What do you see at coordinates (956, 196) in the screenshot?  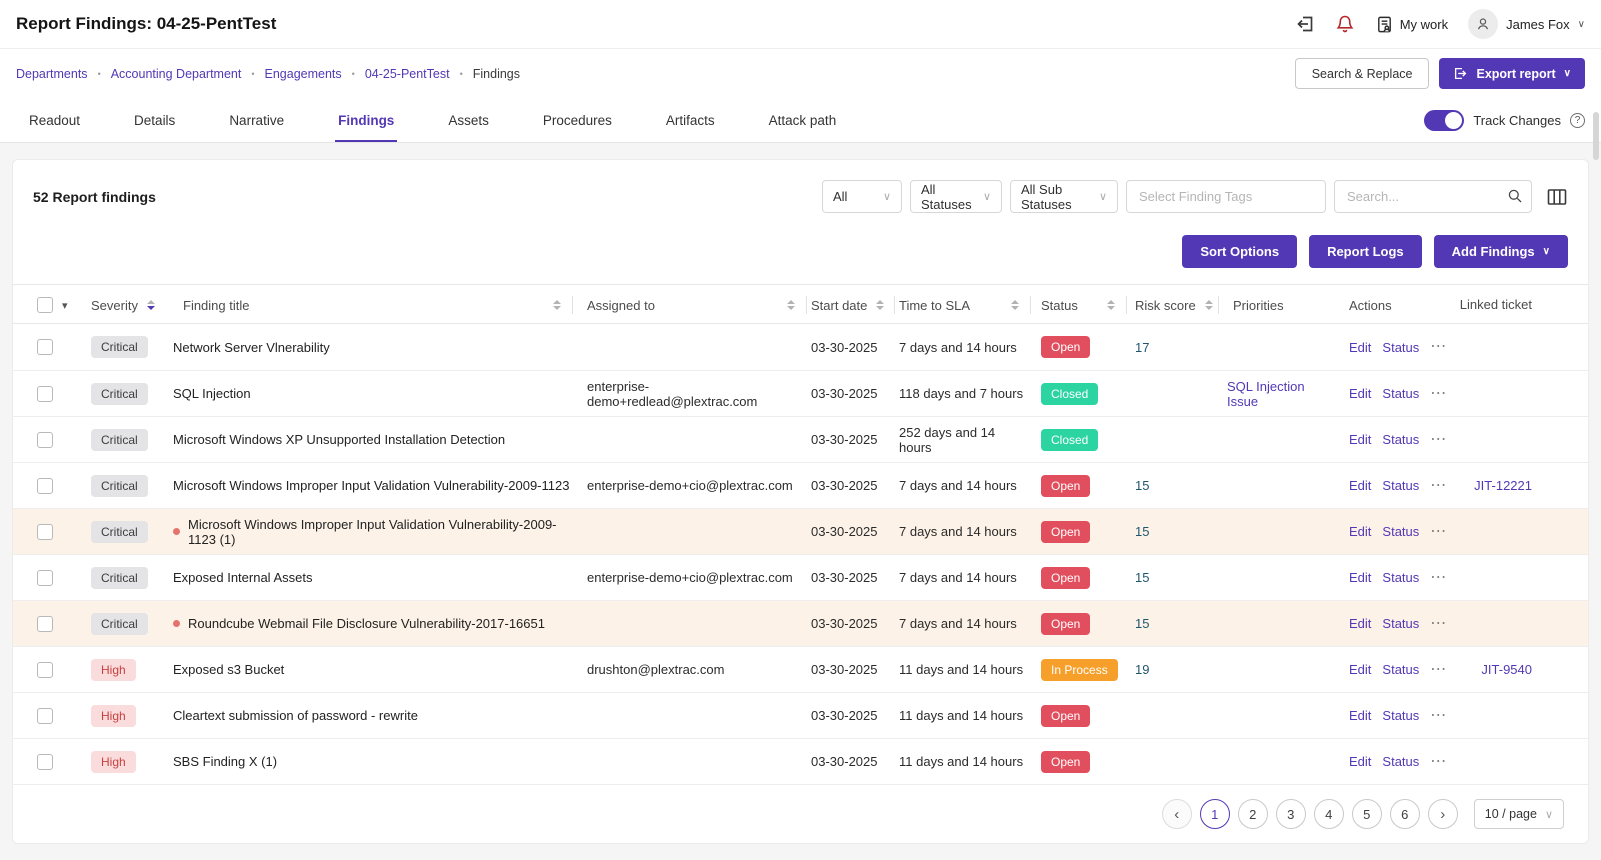 I see `status-filter-select: All Statuses ∨` at bounding box center [956, 196].